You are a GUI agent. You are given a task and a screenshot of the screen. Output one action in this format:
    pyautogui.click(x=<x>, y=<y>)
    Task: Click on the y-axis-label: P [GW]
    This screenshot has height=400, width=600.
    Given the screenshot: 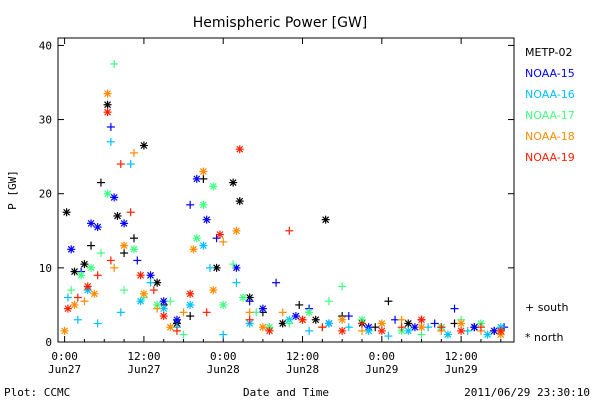 What is the action you would take?
    pyautogui.click(x=12, y=190)
    